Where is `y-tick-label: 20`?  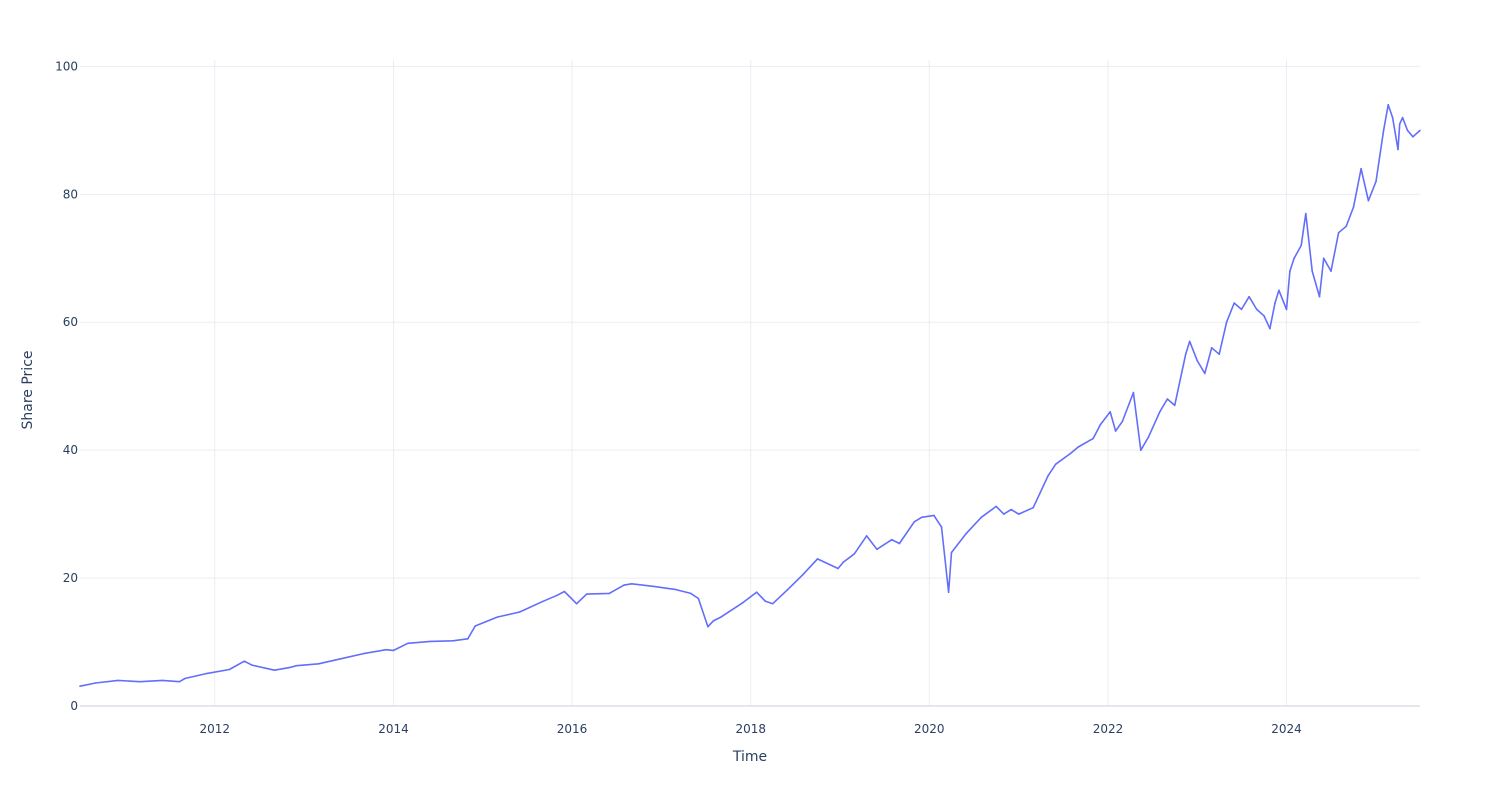
y-tick-label: 20 is located at coordinates (70, 578).